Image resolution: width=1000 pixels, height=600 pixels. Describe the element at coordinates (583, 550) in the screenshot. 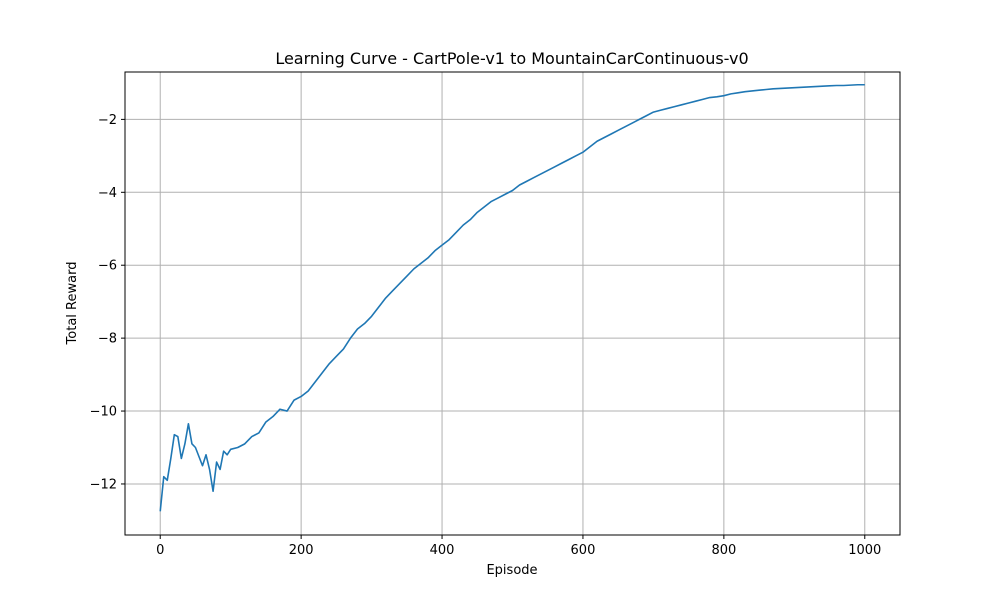

I see `x-tick-label: 600` at that location.